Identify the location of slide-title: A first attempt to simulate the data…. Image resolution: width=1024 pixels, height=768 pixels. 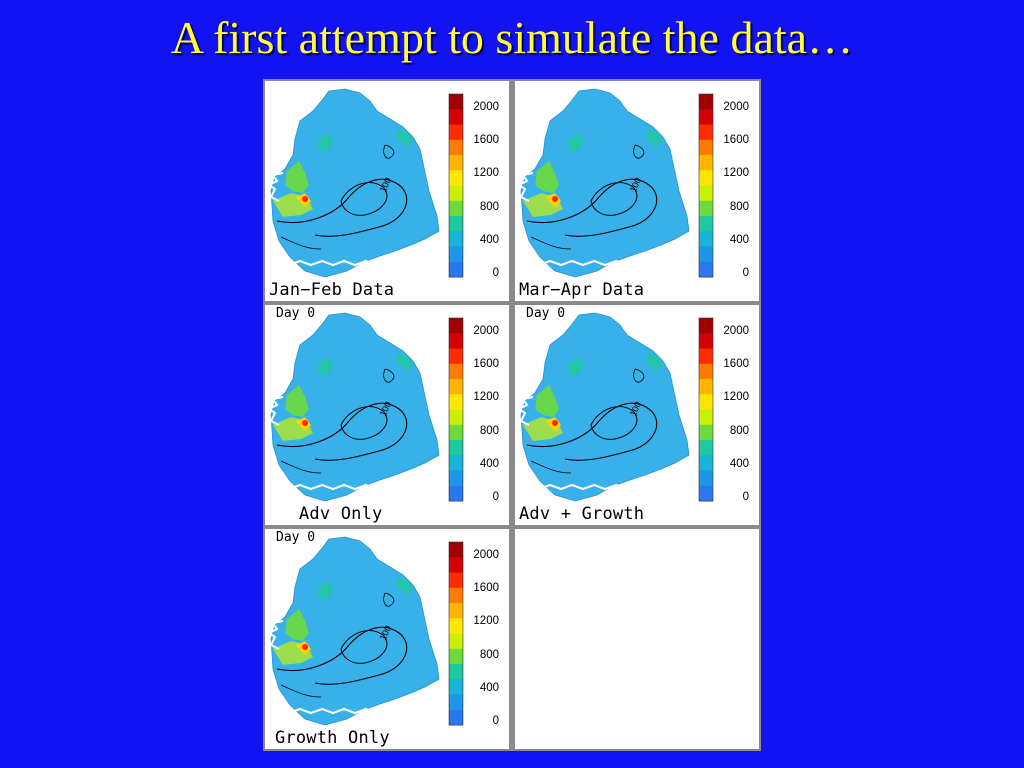
(512, 37).